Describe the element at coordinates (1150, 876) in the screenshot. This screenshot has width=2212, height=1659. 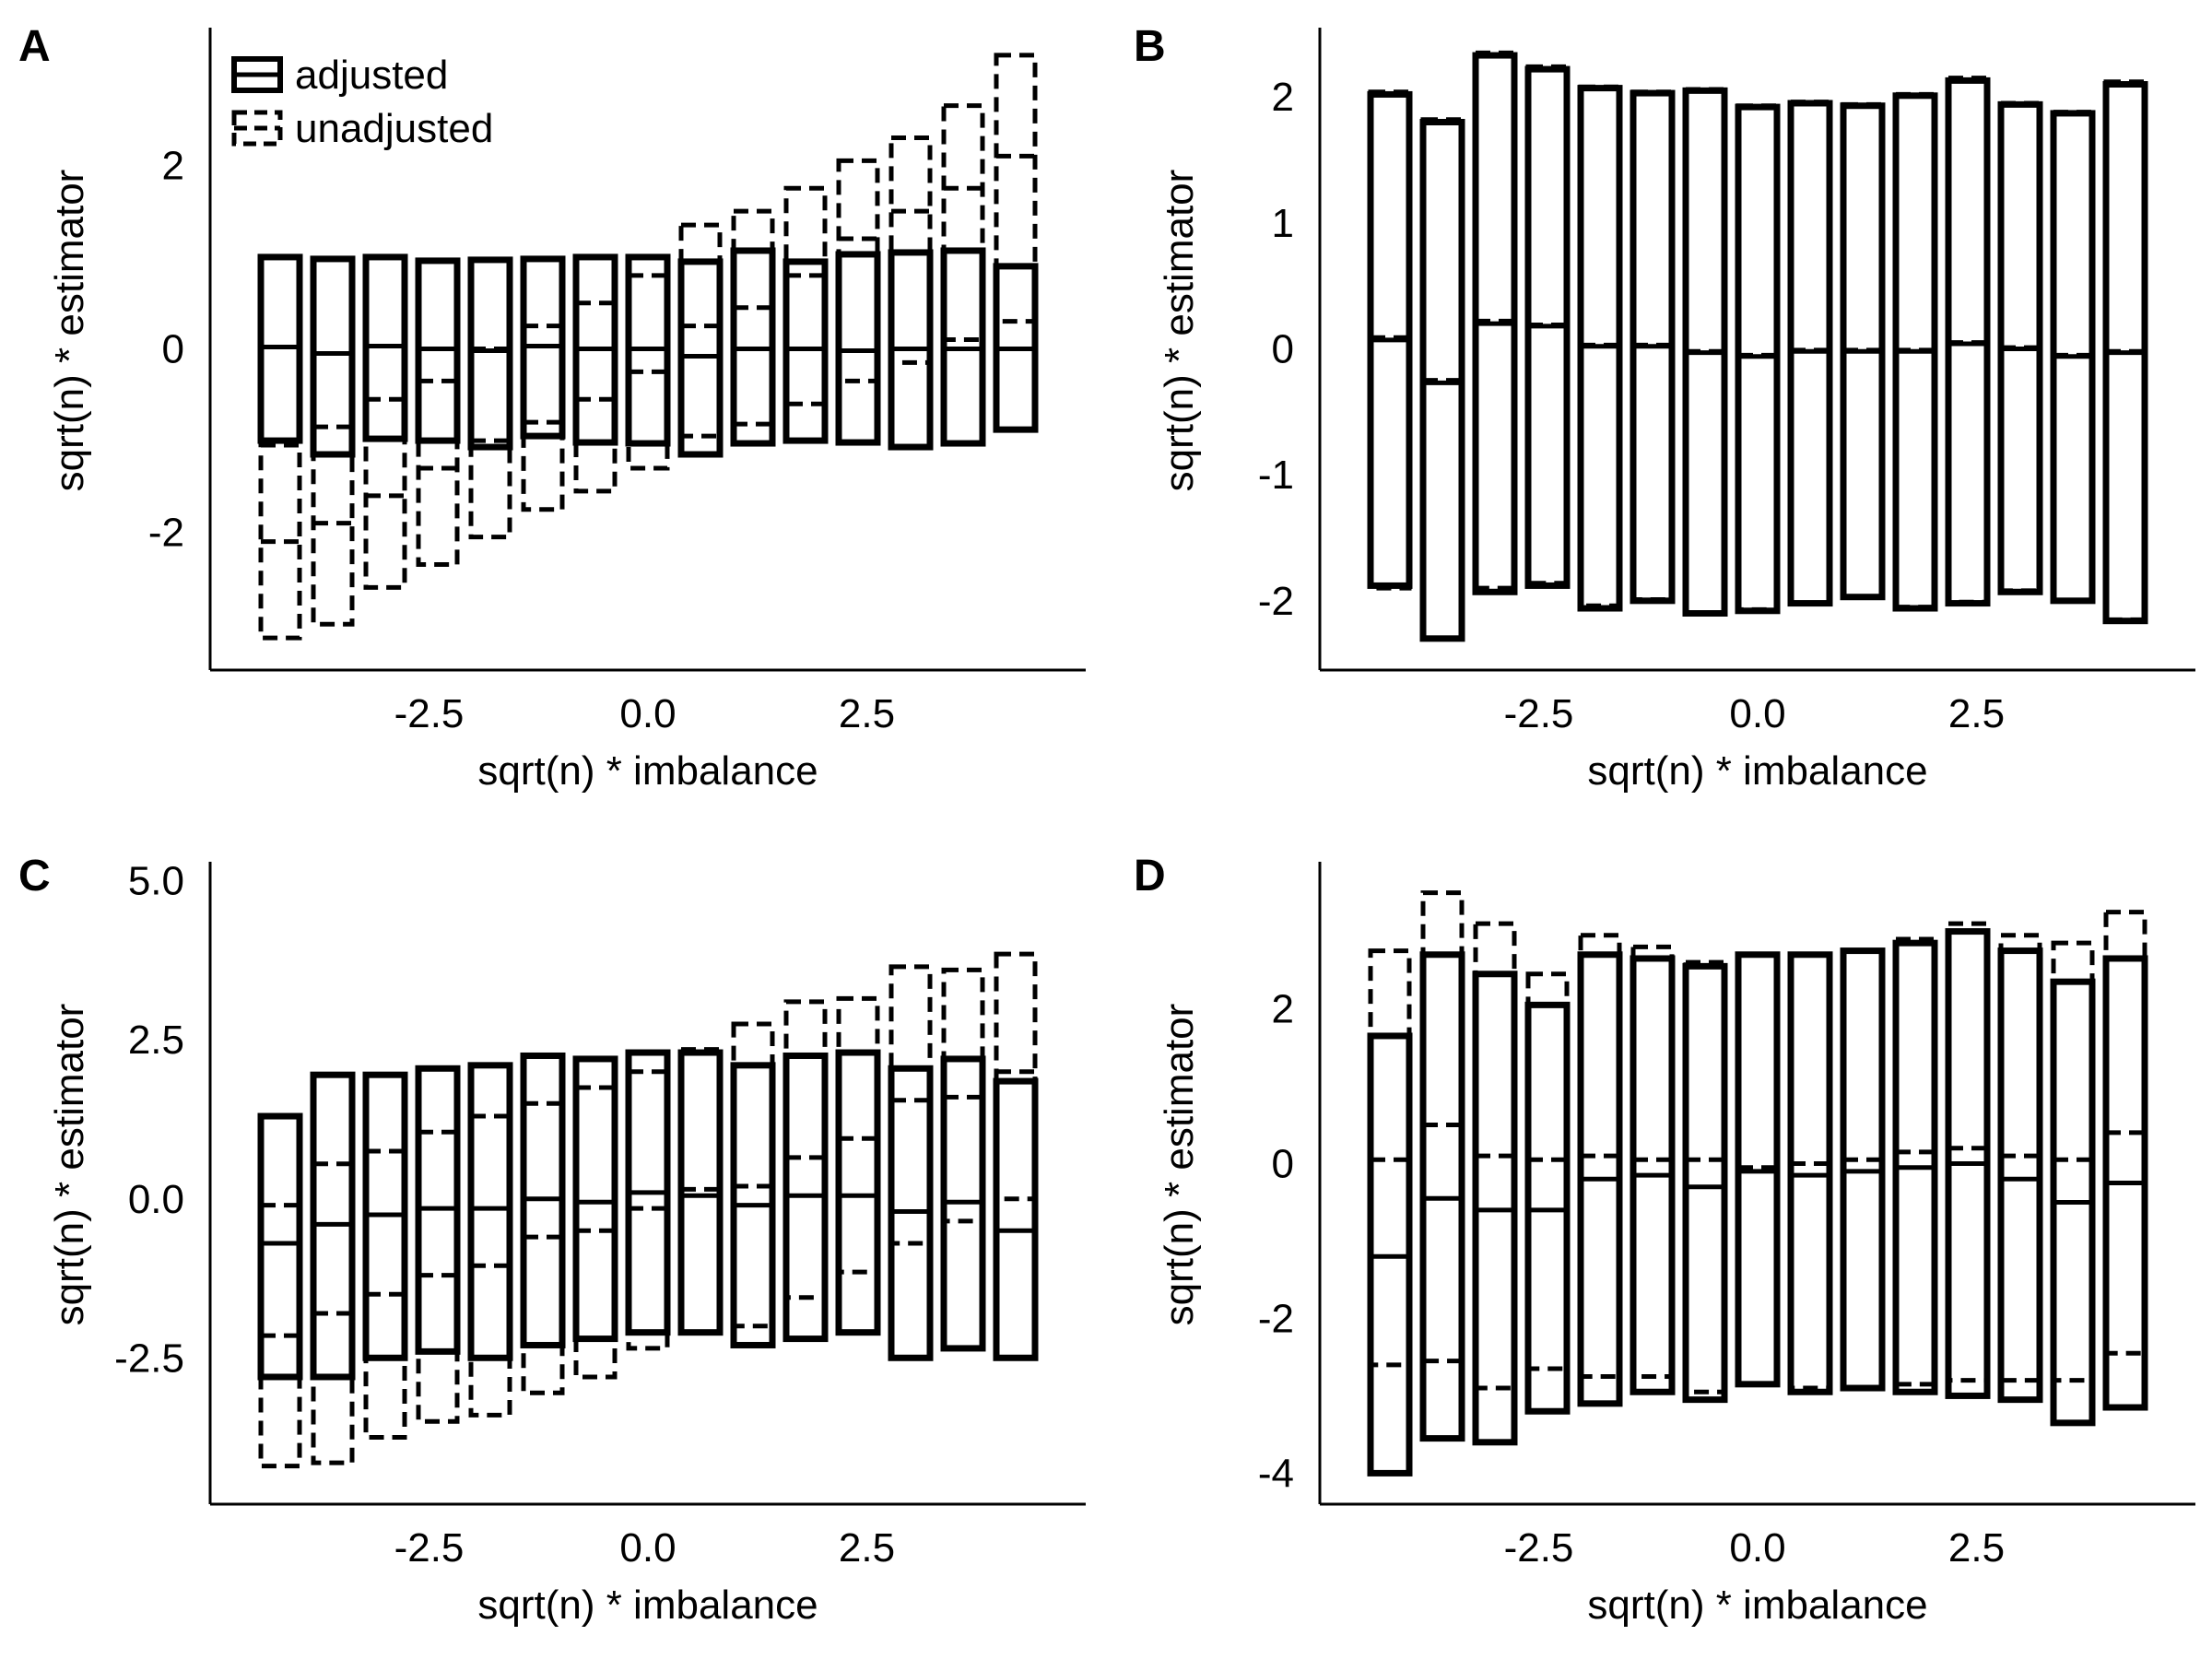
I see `panel-letter: D` at that location.